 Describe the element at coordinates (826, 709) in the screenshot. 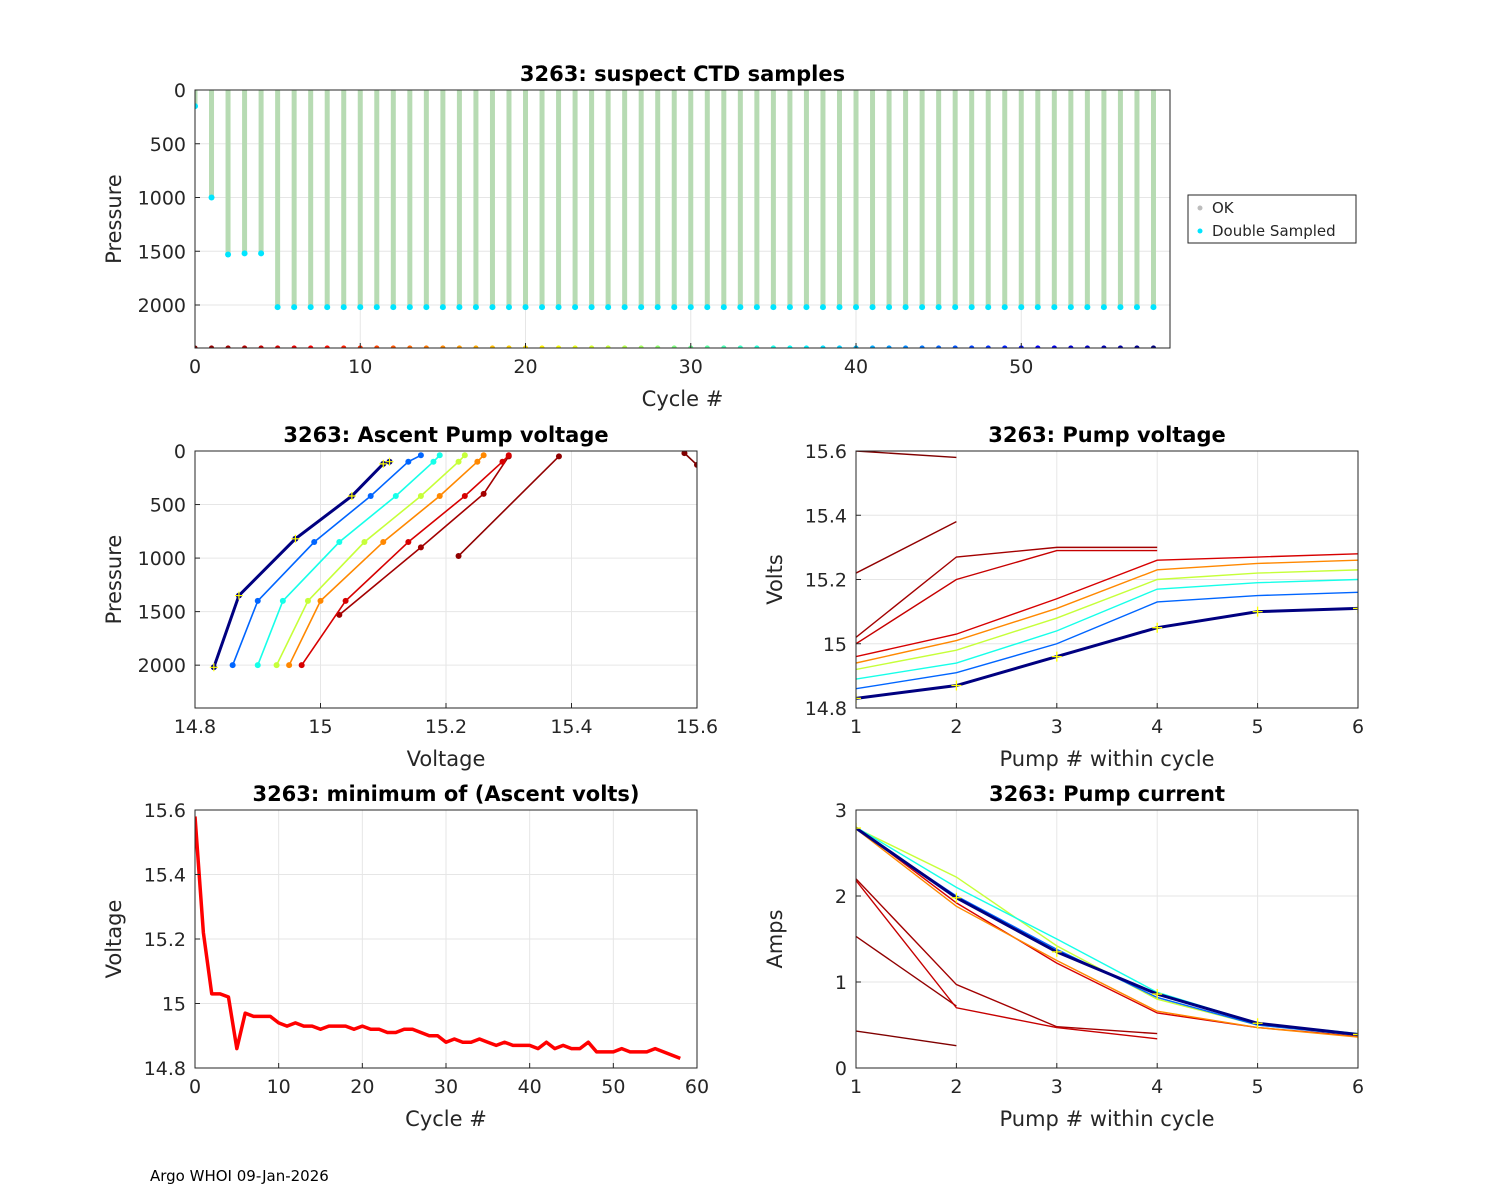

I see `y-tick-label: 14.8` at that location.